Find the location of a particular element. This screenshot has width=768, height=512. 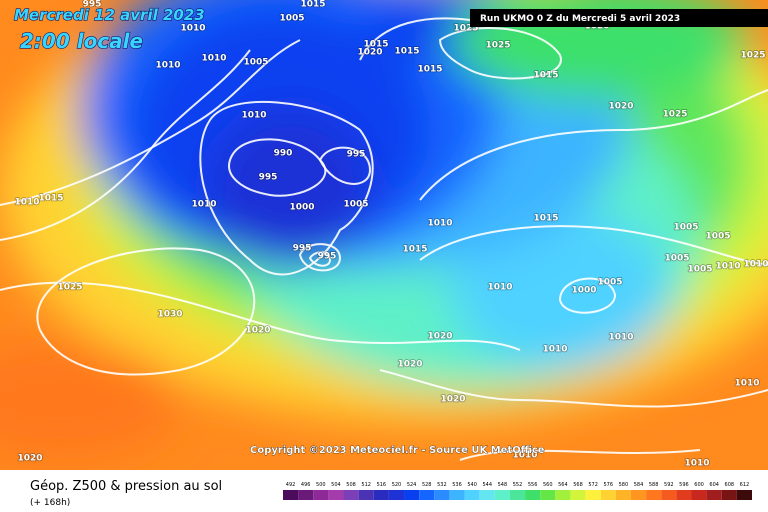

colorbar-label: 524 is located at coordinates (412, 485).